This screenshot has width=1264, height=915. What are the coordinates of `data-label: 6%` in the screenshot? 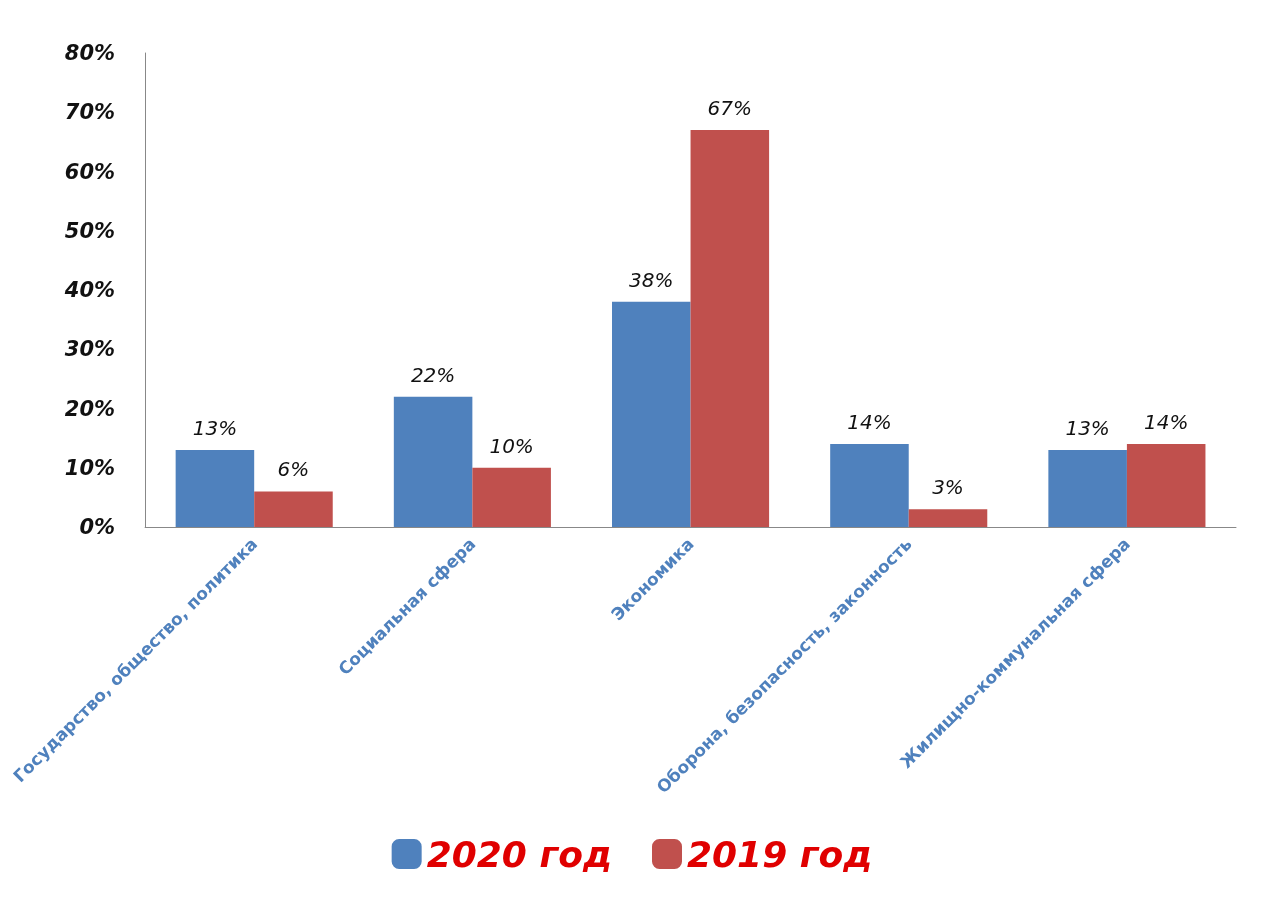 It's located at (293, 469).